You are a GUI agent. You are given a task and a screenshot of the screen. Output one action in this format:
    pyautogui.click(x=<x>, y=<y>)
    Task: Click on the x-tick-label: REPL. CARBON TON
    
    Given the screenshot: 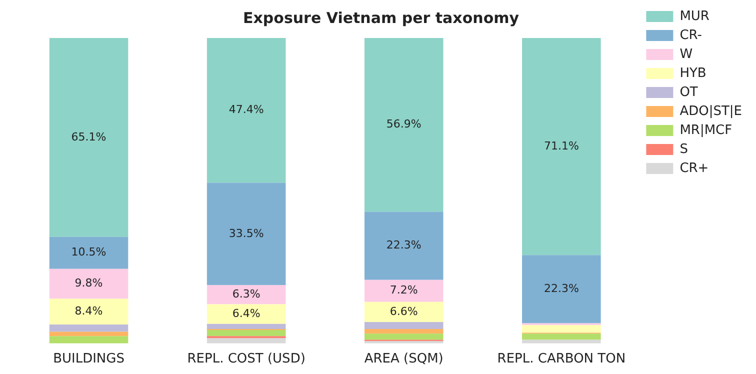 What is the action you would take?
    pyautogui.click(x=561, y=359)
    